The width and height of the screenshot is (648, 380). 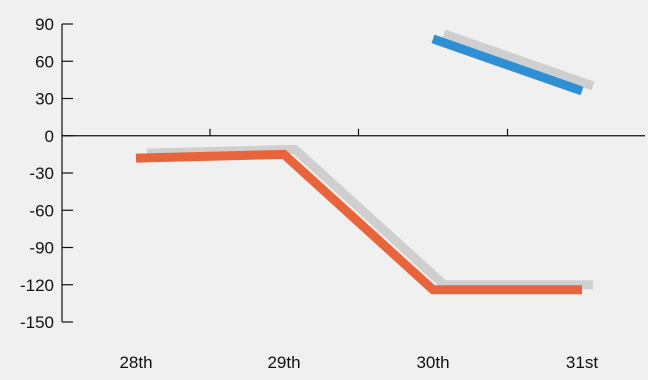 I want to click on y-tick-label: -30, so click(x=41, y=173).